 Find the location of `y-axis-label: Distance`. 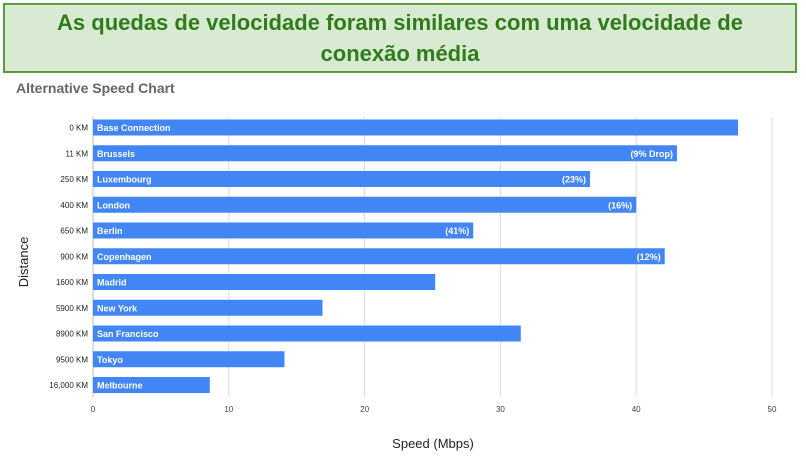

y-axis-label: Distance is located at coordinates (23, 262).